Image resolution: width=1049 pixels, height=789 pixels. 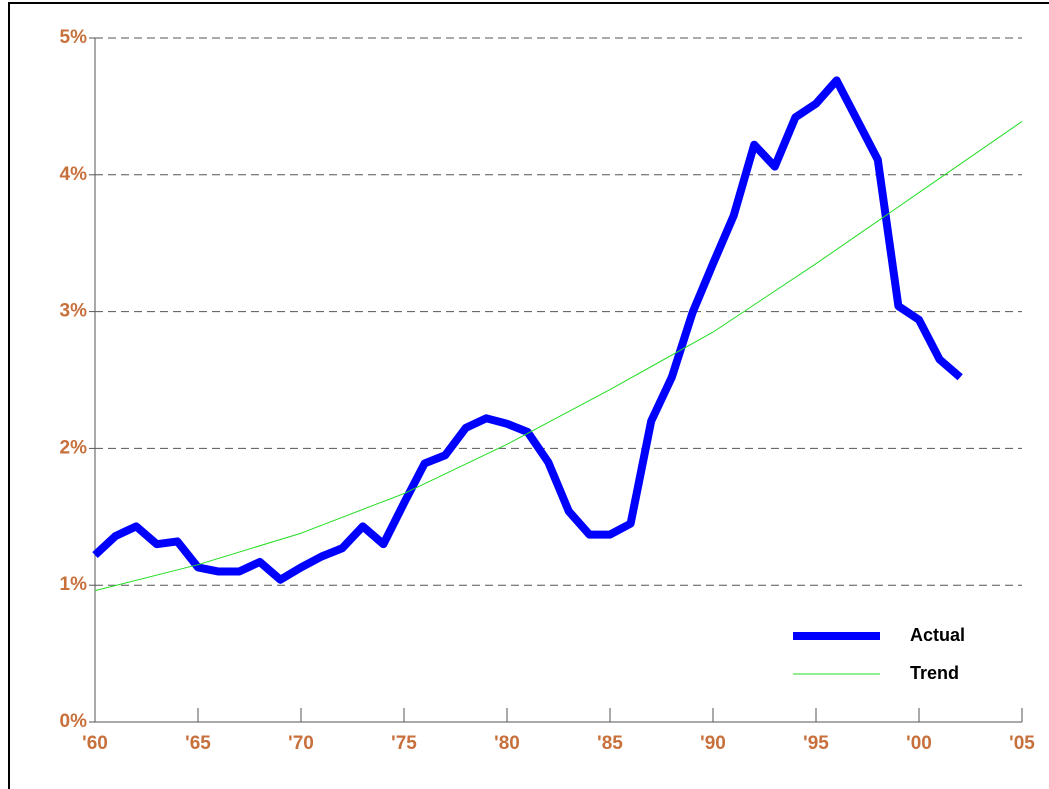 What do you see at coordinates (816, 743) in the screenshot?
I see `x-tick-label: '95` at bounding box center [816, 743].